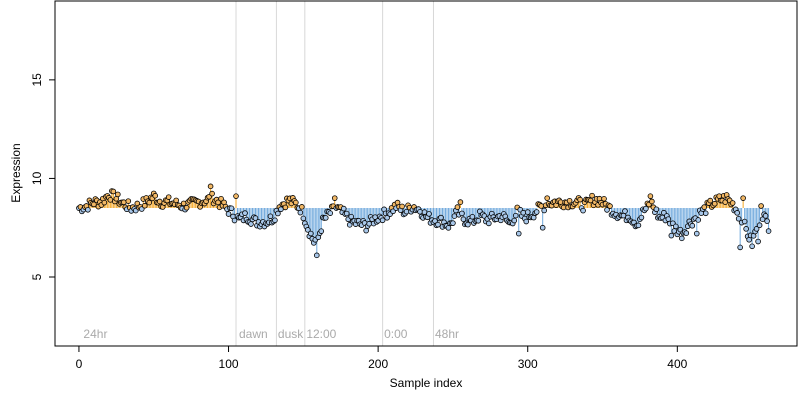 The width and height of the screenshot is (800, 400). I want to click on y-tick-label: 5, so click(37, 276).